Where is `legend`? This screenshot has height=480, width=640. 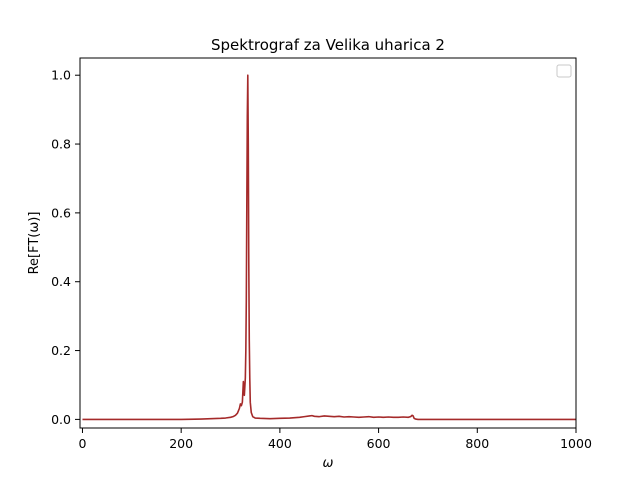 legend is located at coordinates (564, 71).